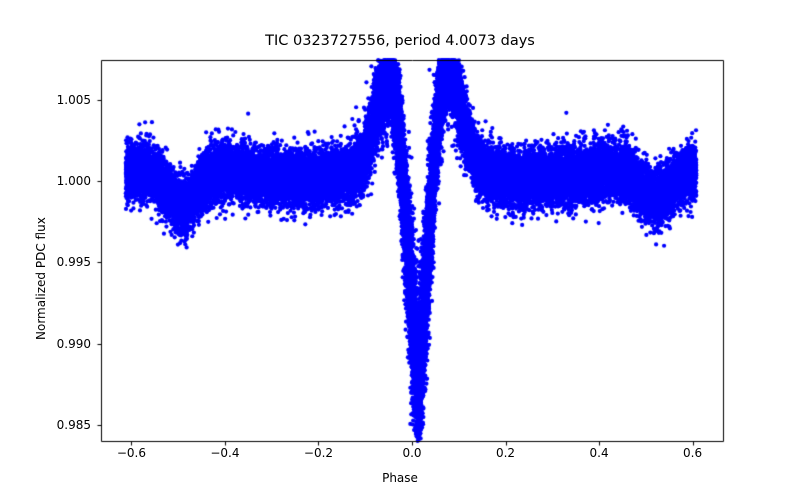 Image resolution: width=800 pixels, height=500 pixels. I want to click on y-tick-label: 0.995, so click(73, 262).